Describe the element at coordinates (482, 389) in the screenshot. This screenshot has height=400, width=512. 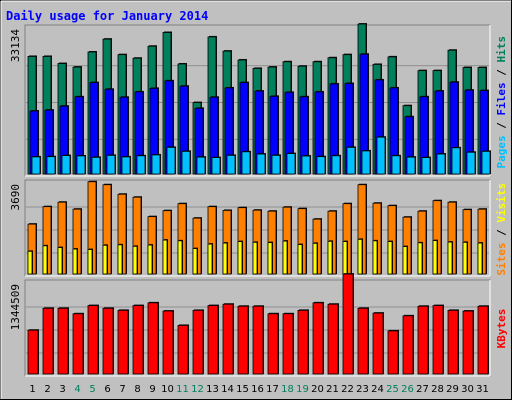
I see `day-label: 31` at that location.